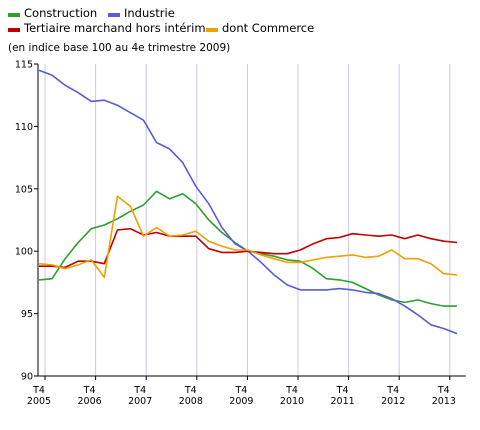  I want to click on x-tick-year: 2006, so click(90, 401).